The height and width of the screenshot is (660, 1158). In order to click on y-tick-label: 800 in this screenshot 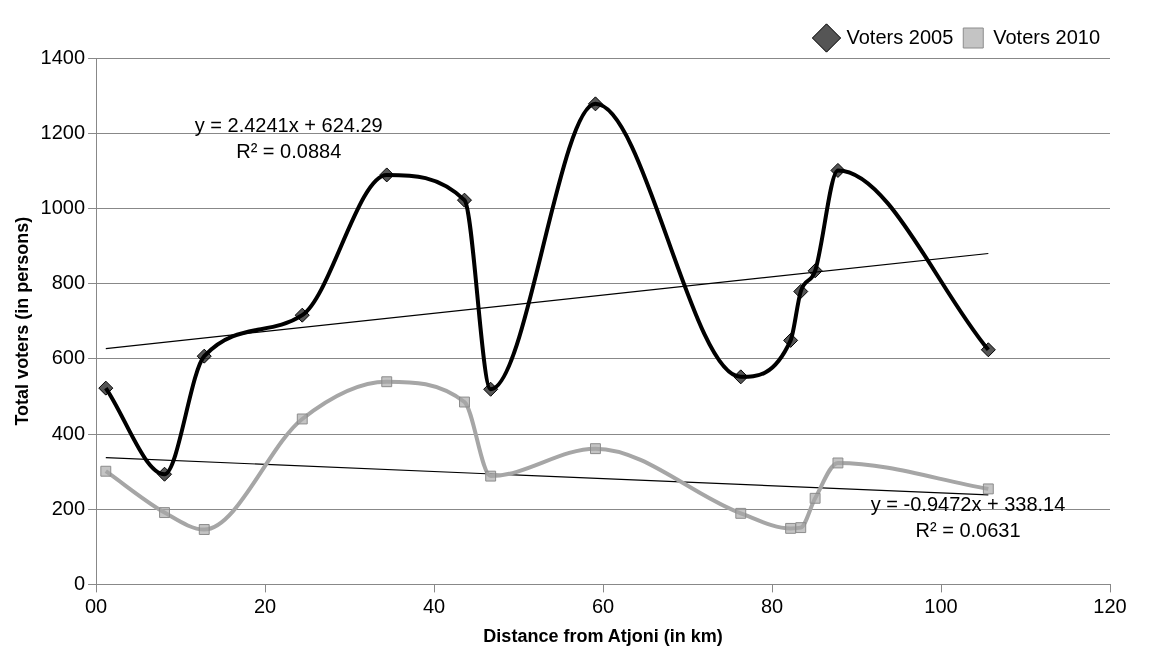, I will do `click(68, 282)`.